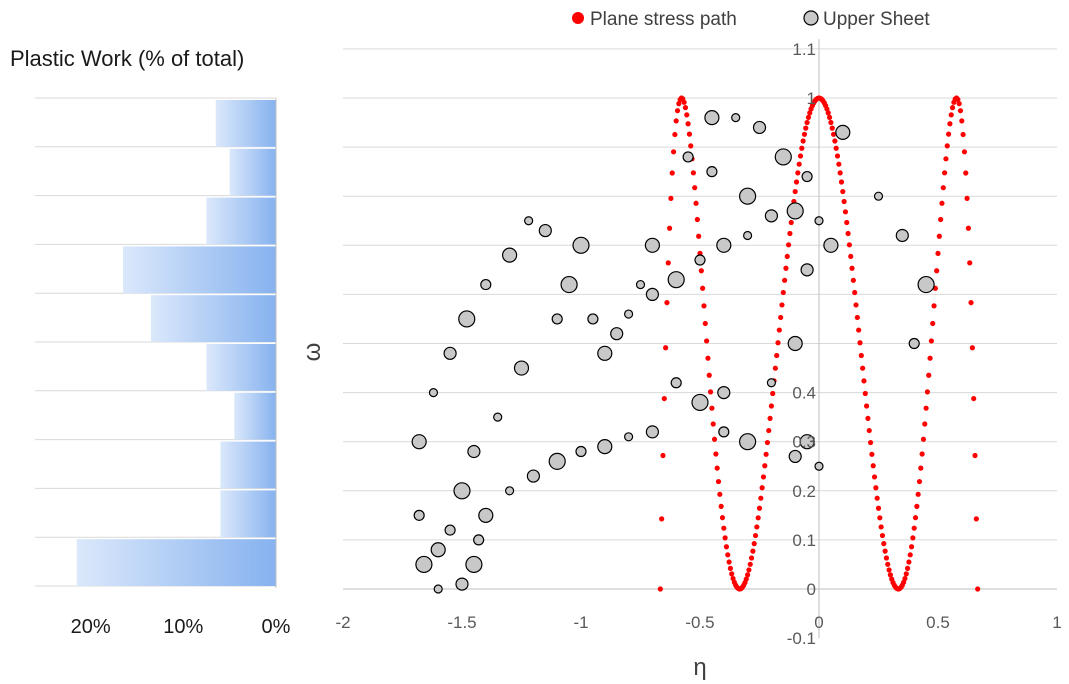  What do you see at coordinates (699, 622) in the screenshot?
I see `x-tick-label: -0.5` at bounding box center [699, 622].